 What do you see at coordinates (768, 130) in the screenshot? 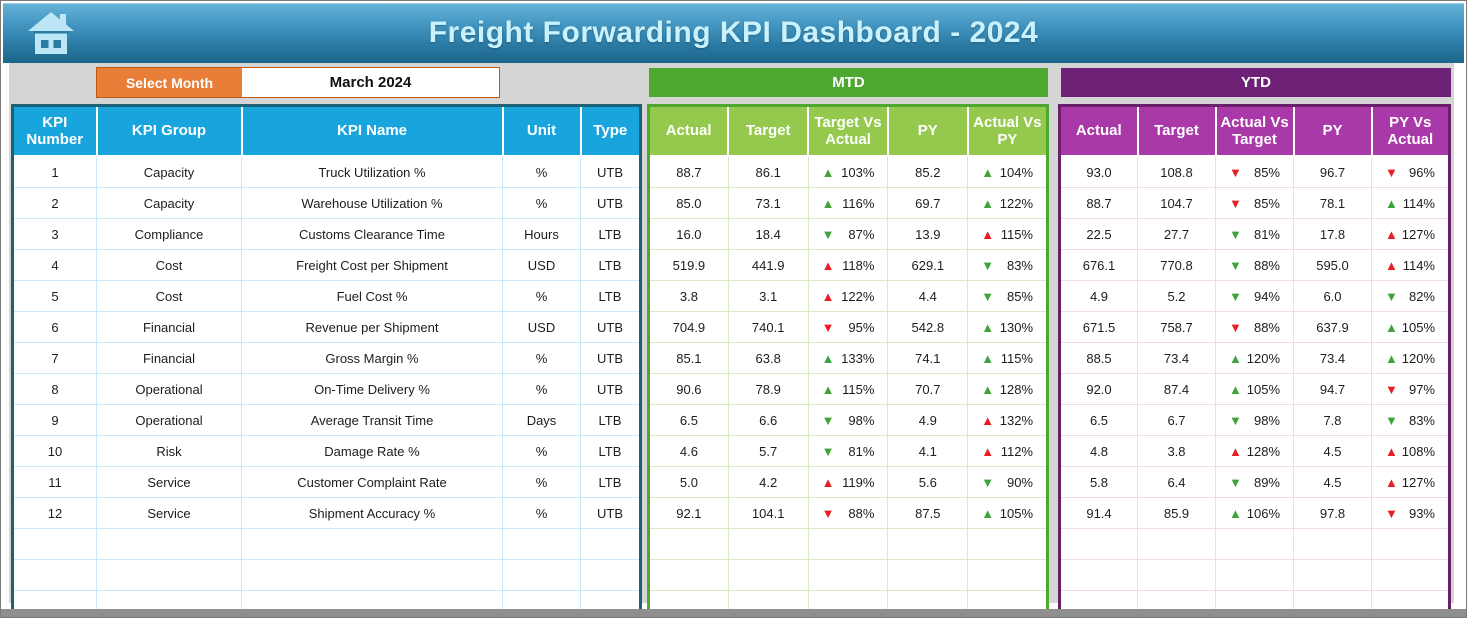
I see `col-header-mtd-target: Target` at bounding box center [768, 130].